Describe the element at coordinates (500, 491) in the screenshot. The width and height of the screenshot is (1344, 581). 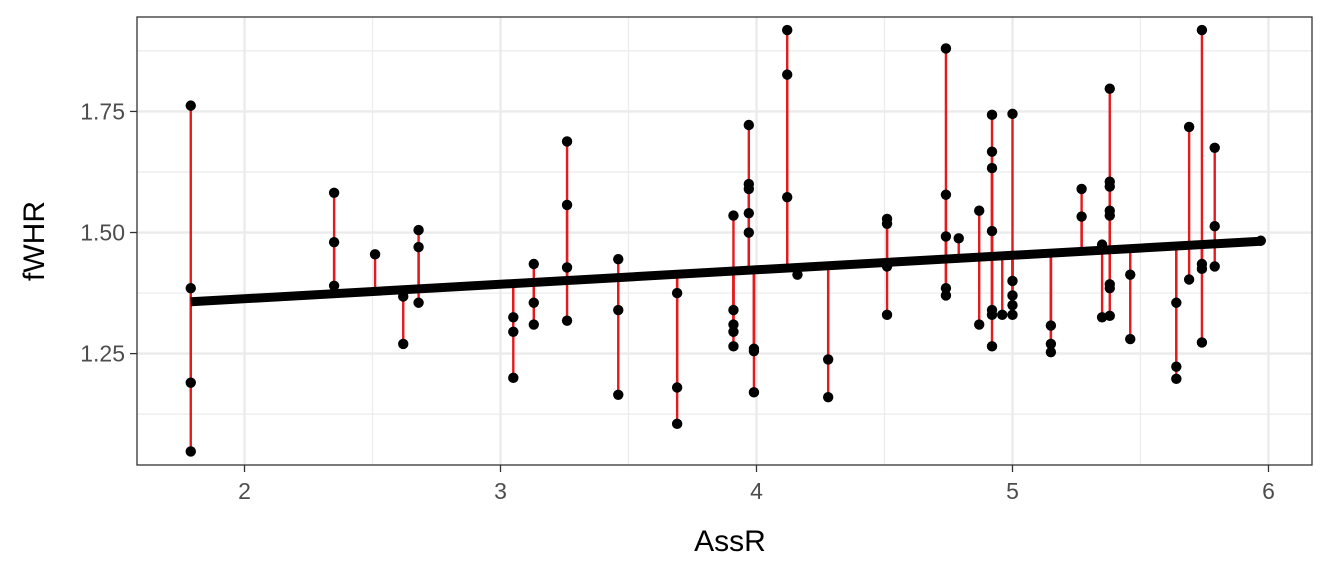
I see `x-tick-label: 3` at that location.